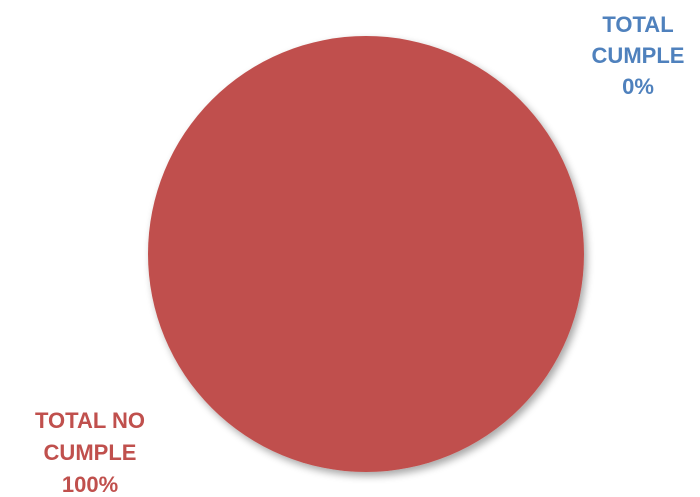 This screenshot has height=497, width=700. Describe the element at coordinates (638, 86) in the screenshot. I see `data-label-line: 0%` at that location.